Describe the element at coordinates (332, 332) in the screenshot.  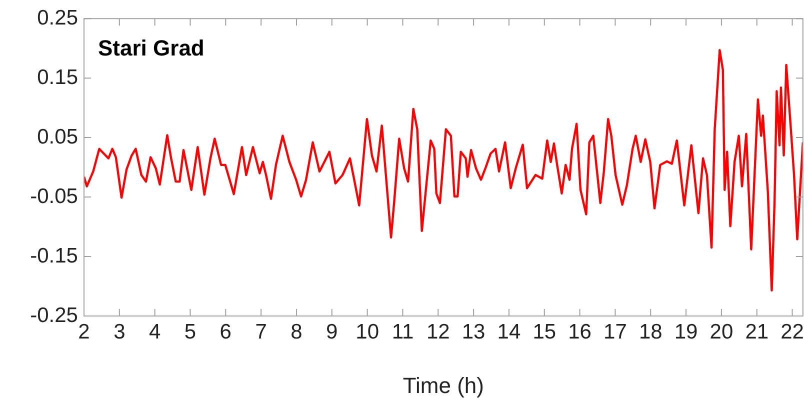
I see `x-tick-label: 9` at that location.